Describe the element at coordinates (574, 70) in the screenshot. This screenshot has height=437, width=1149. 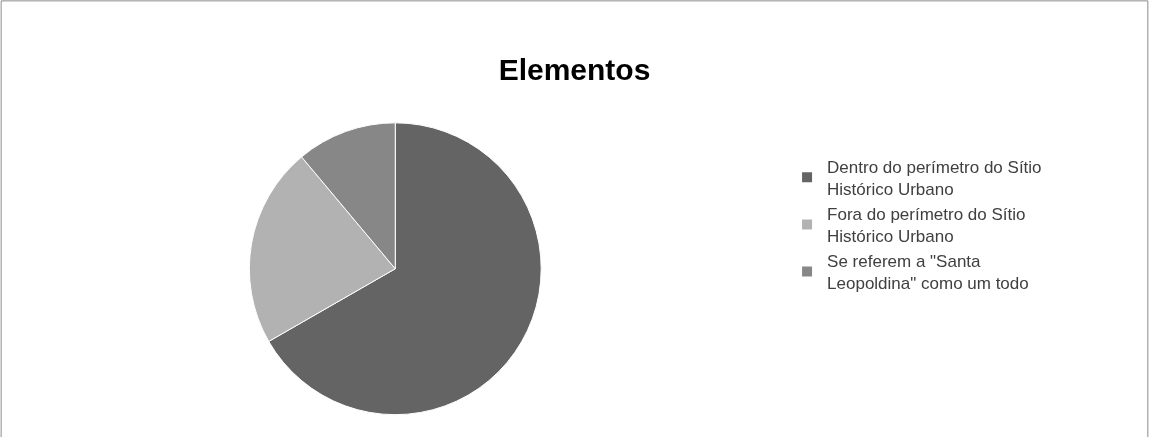
I see `chart-title: Elementos` at that location.